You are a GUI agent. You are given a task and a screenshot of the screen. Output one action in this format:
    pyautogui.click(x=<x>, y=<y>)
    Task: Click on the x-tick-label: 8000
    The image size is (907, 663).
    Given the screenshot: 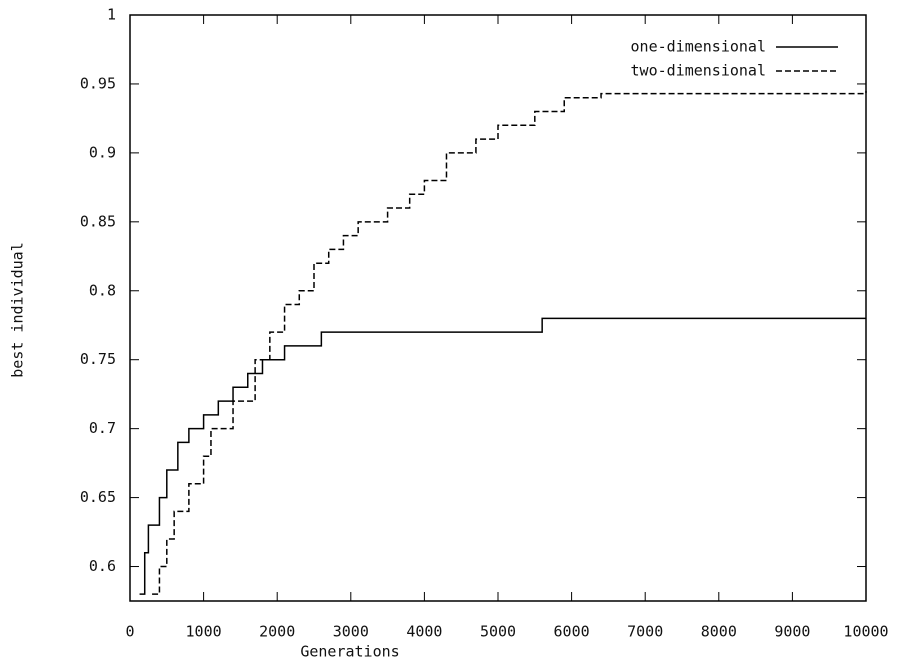 What is the action you would take?
    pyautogui.click(x=719, y=632)
    